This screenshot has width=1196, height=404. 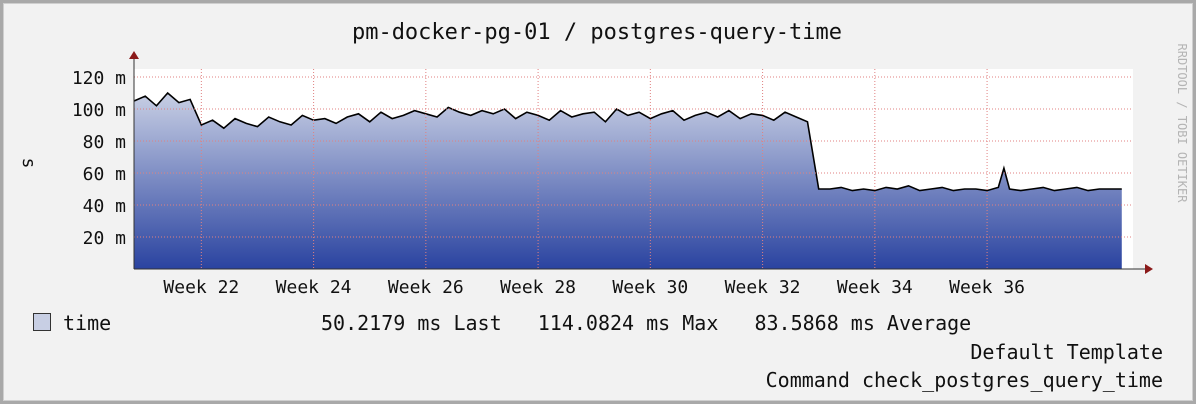 What do you see at coordinates (104, 206) in the screenshot?
I see `y-tick-label: 40 m` at bounding box center [104, 206].